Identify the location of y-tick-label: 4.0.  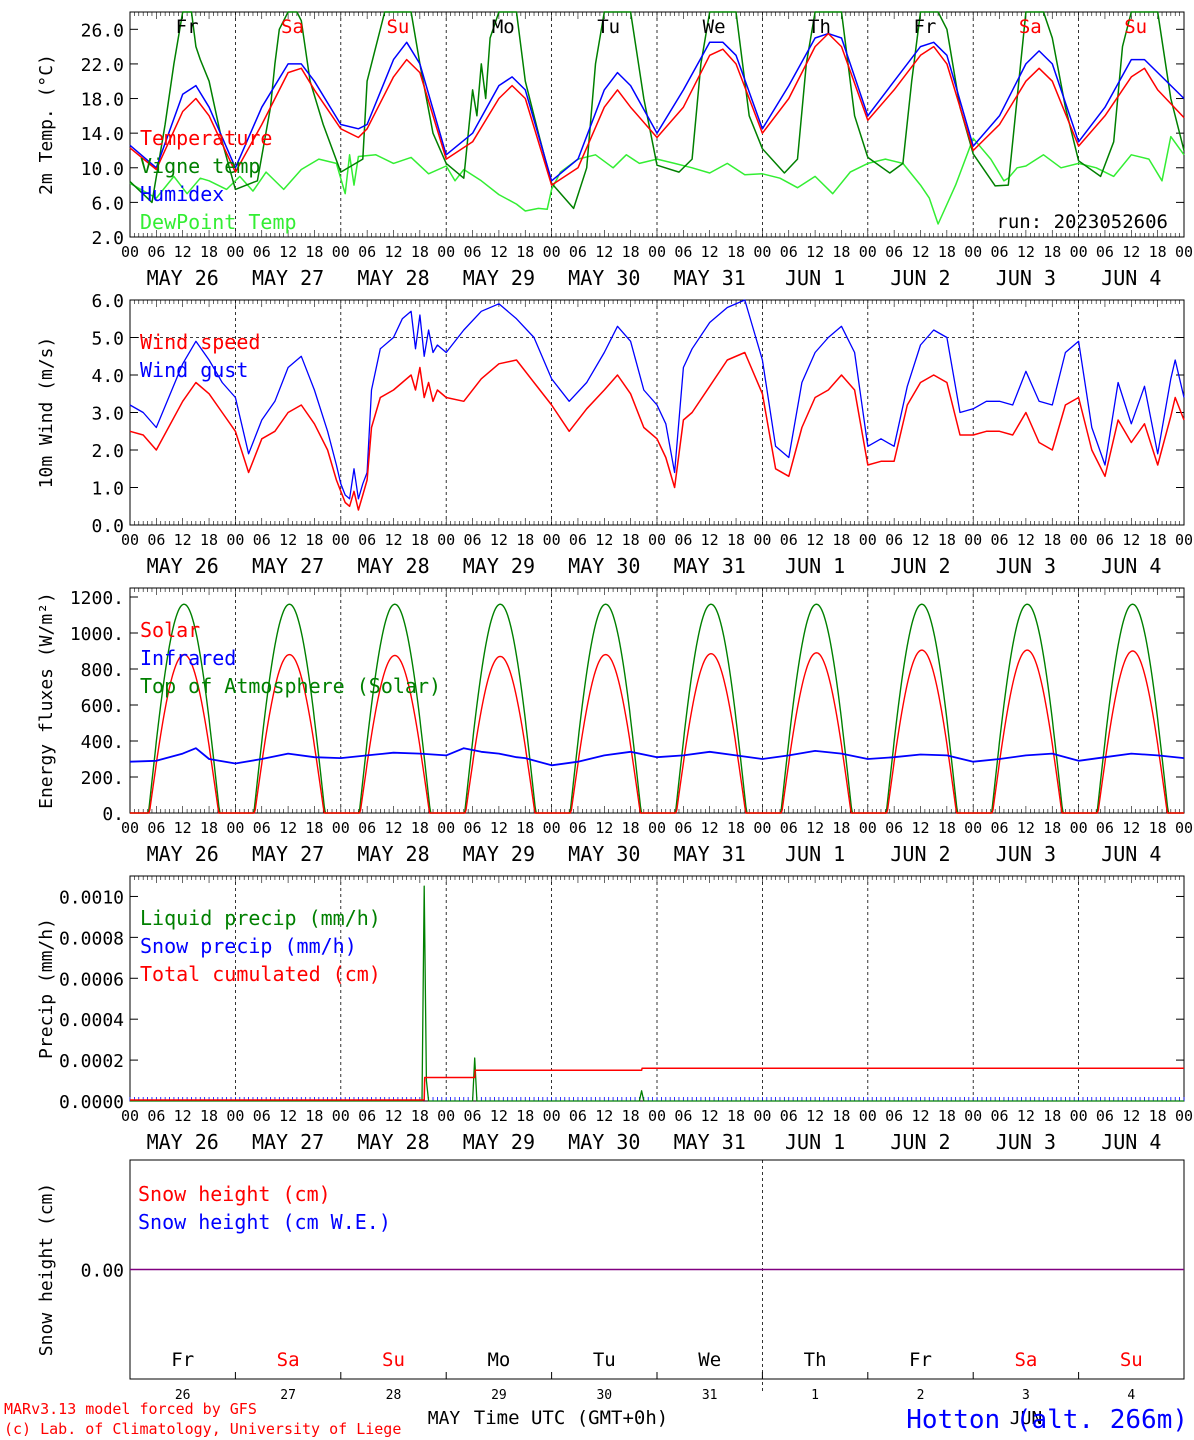
(107, 376).